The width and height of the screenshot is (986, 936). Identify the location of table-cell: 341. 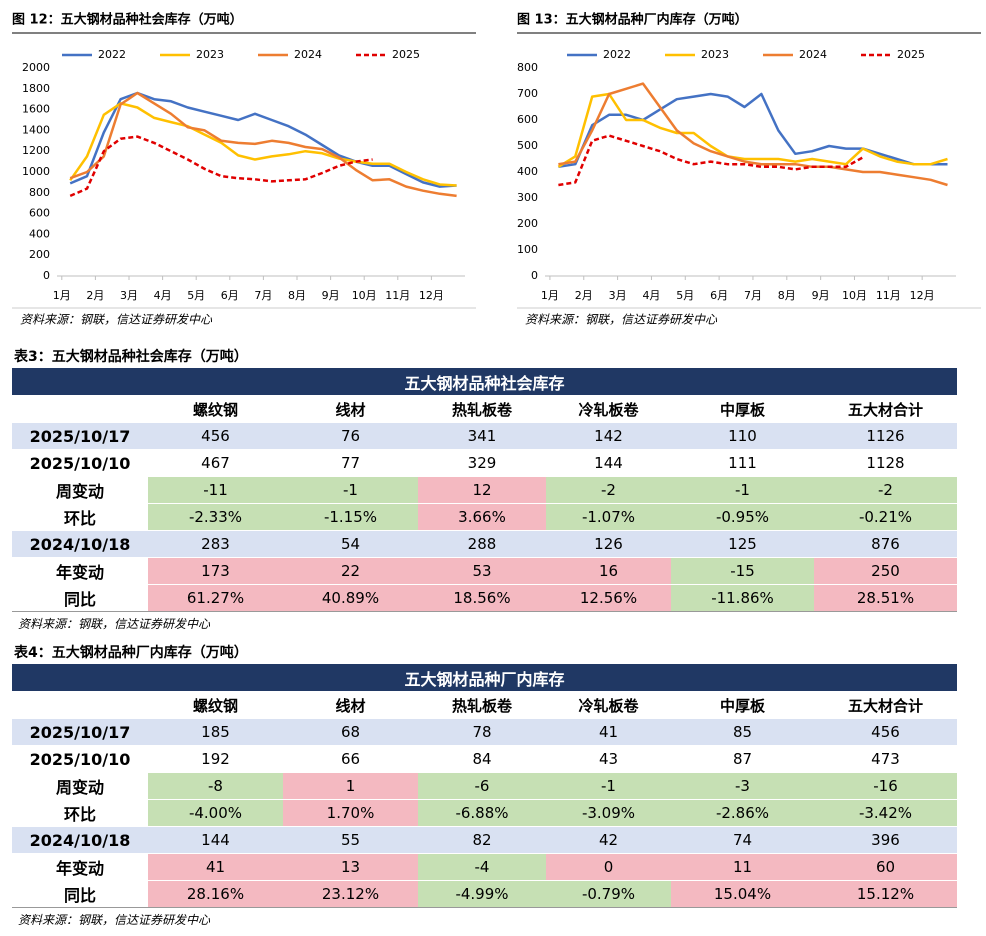
(482, 436).